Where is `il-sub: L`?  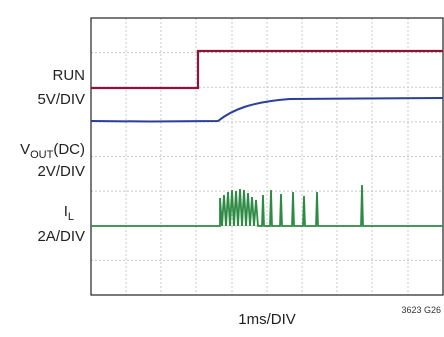
il-sub: L is located at coordinates (71, 217).